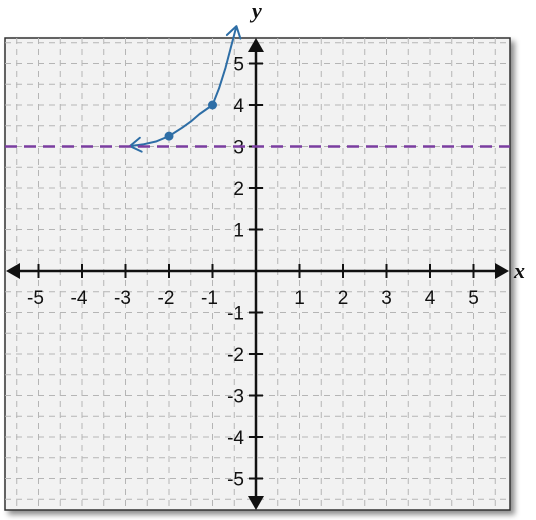  What do you see at coordinates (235, 355) in the screenshot?
I see `y-tick-label: -2` at bounding box center [235, 355].